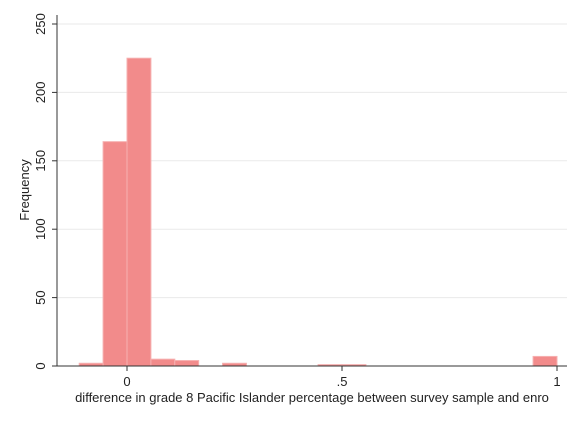  Describe the element at coordinates (342, 381) in the screenshot. I see `x-tick-label: .5` at that location.